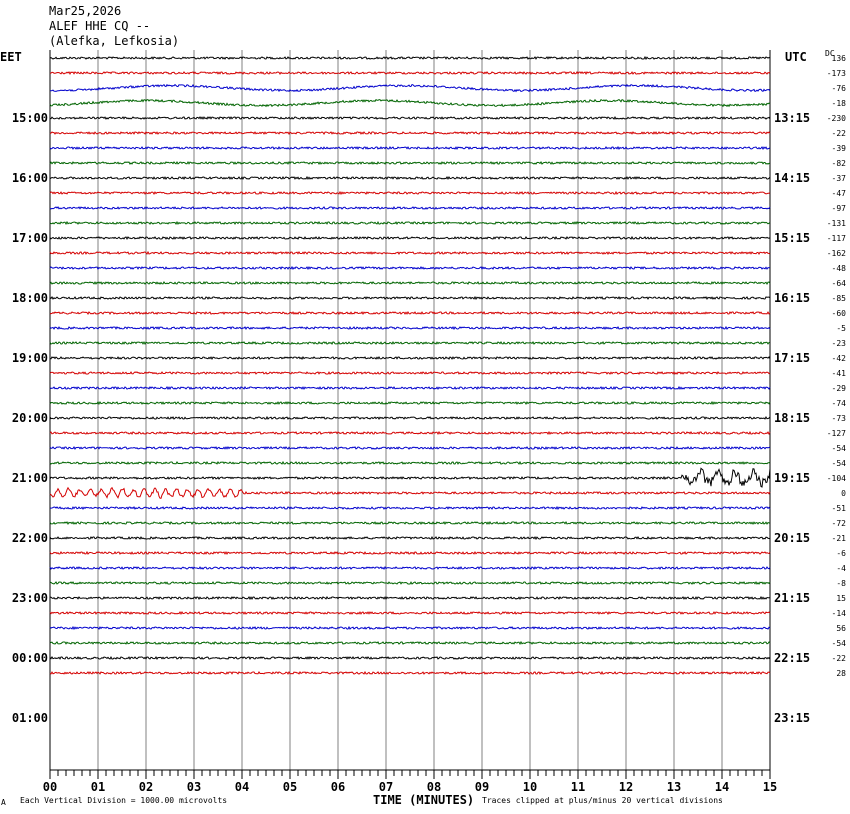 The width and height of the screenshot is (850, 814). Describe the element at coordinates (30, 418) in the screenshot. I see `left-time-label: 20:00` at that location.